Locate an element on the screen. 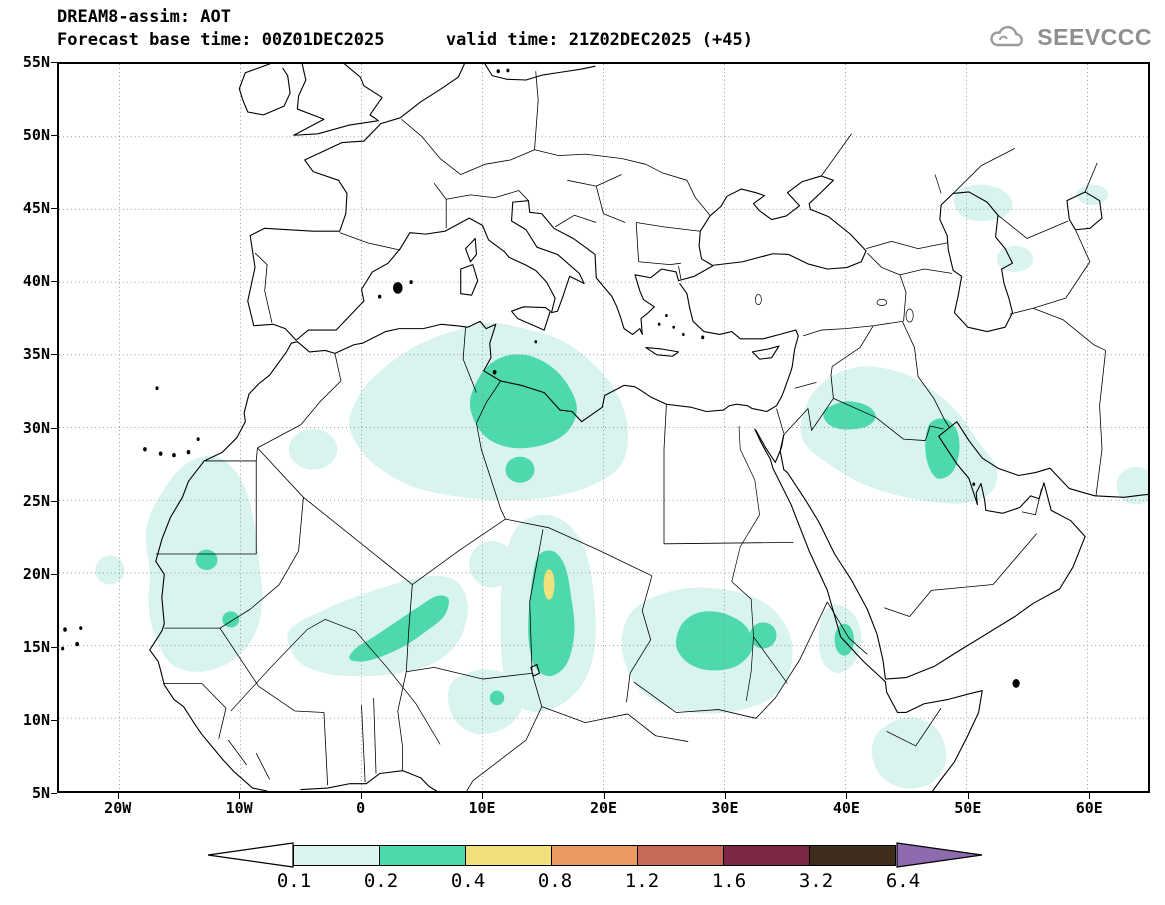 The image size is (1165, 905). colorbar-label: 3.2 is located at coordinates (816, 881).